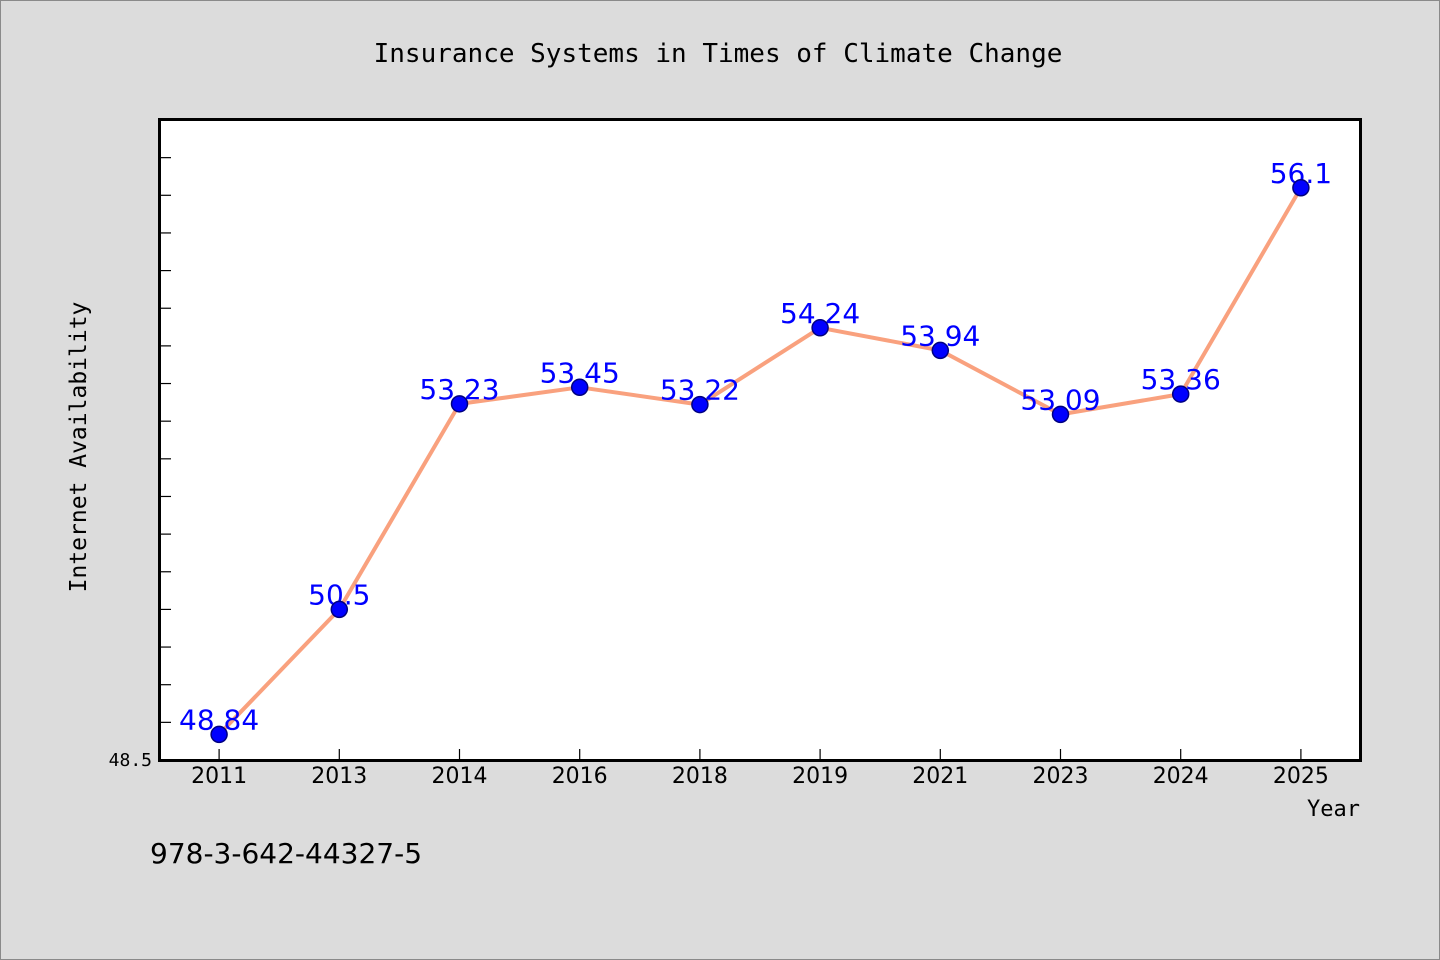  I want to click on x-tick-label: 2025, so click(1301, 776).